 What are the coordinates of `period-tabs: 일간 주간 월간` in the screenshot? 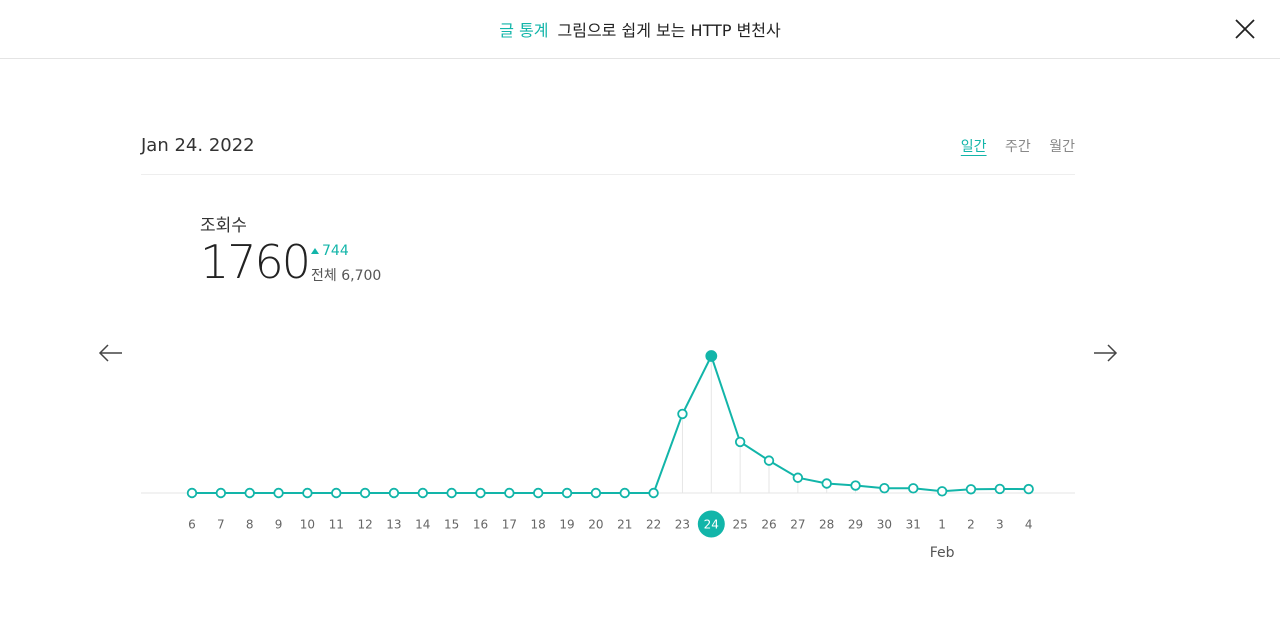 It's located at (1011, 146).